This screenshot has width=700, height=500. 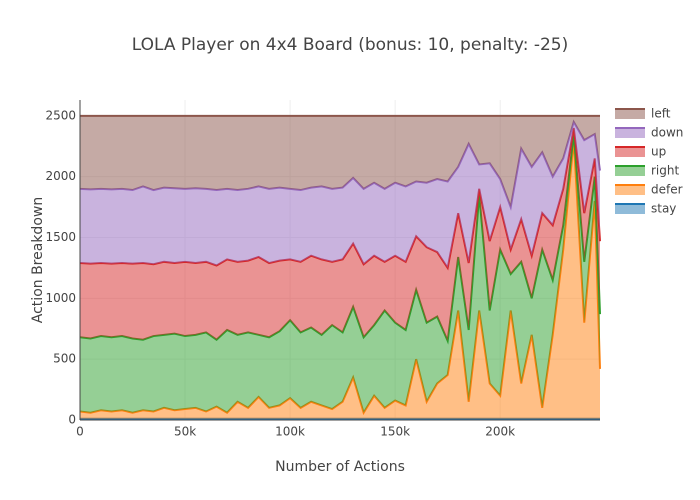 I want to click on y-tick-label: 2000, so click(x=60, y=176).